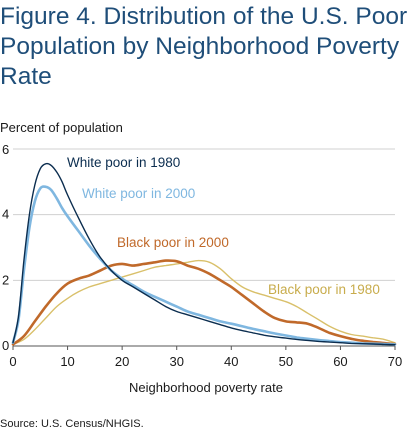 The width and height of the screenshot is (420, 439). What do you see at coordinates (122, 361) in the screenshot?
I see `x-tick-label: 20` at bounding box center [122, 361].